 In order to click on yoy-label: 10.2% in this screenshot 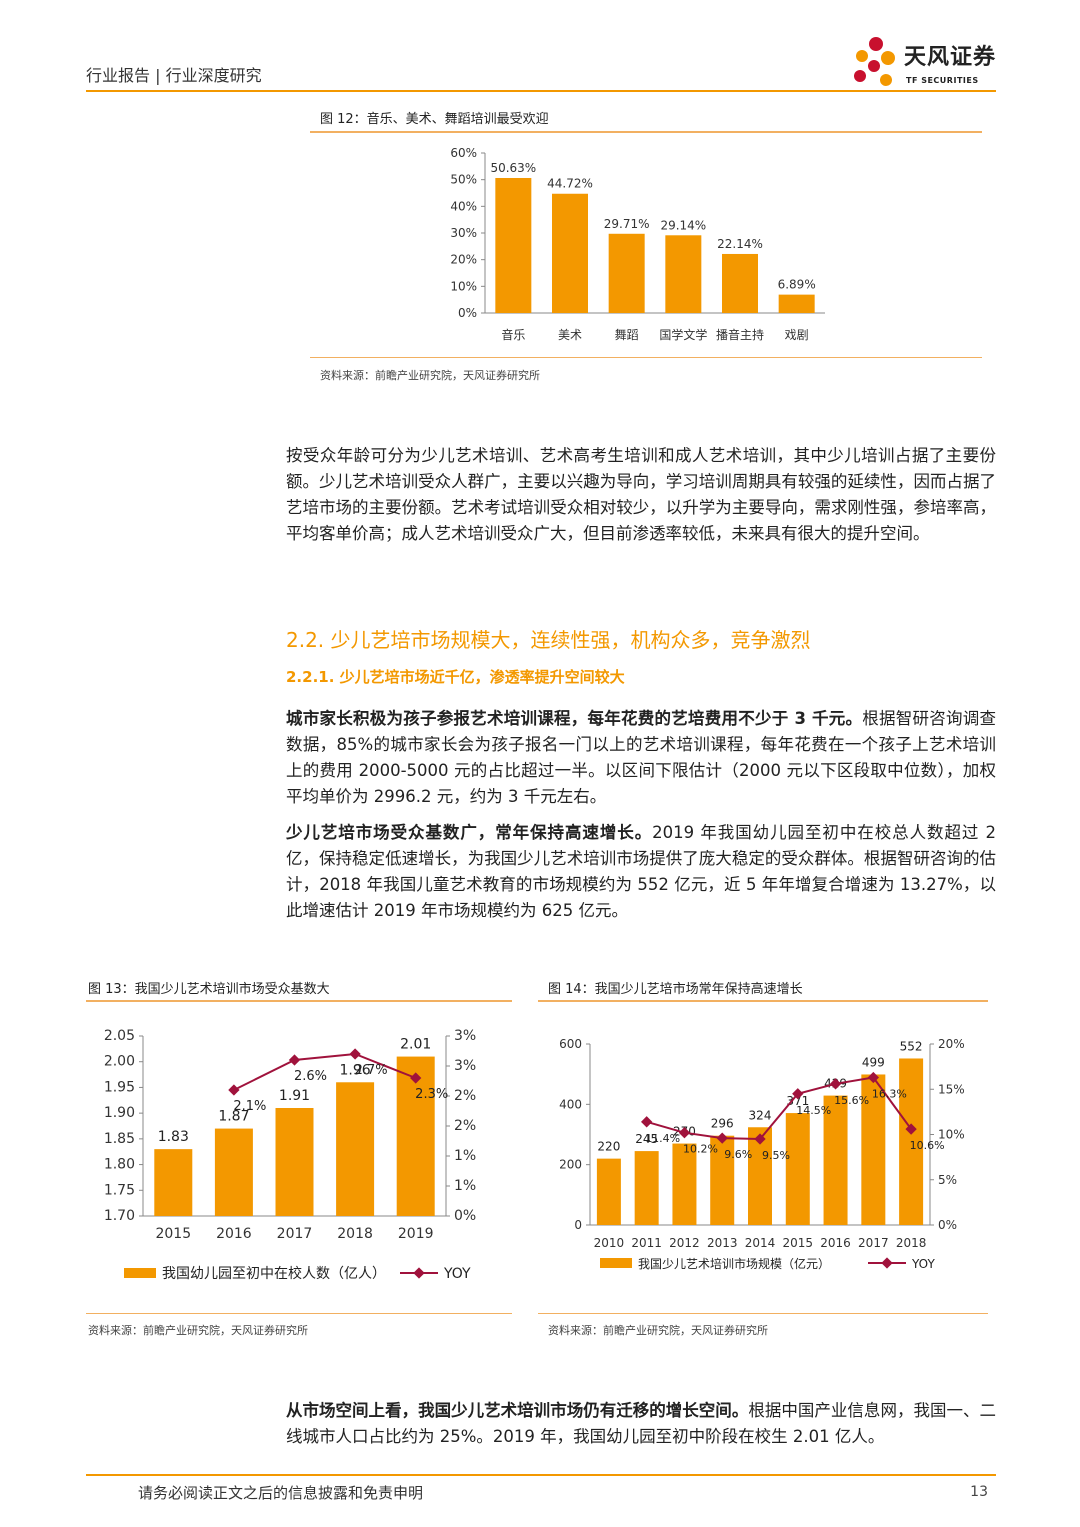, I will do `click(700, 1149)`.